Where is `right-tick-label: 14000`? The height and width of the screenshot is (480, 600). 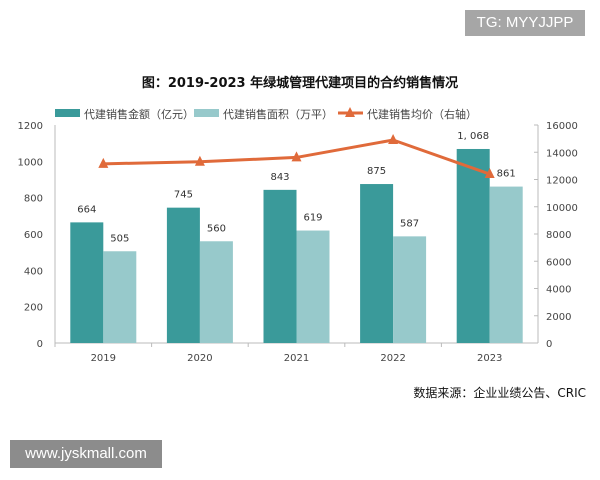
right-tick-label: 14000 is located at coordinates (562, 153).